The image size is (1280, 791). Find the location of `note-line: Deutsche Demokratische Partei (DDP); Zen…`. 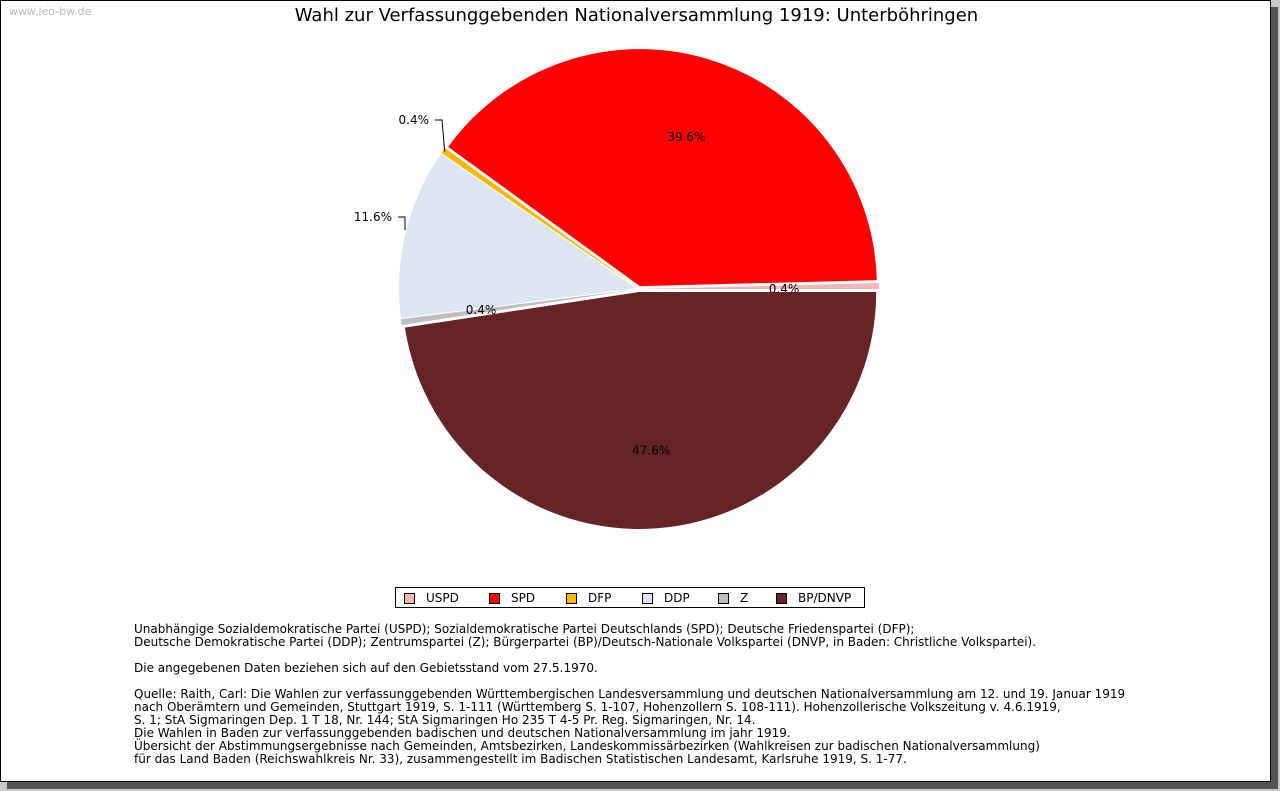

note-line: Deutsche Demokratische Partei (DDP); Zen… is located at coordinates (585, 642).